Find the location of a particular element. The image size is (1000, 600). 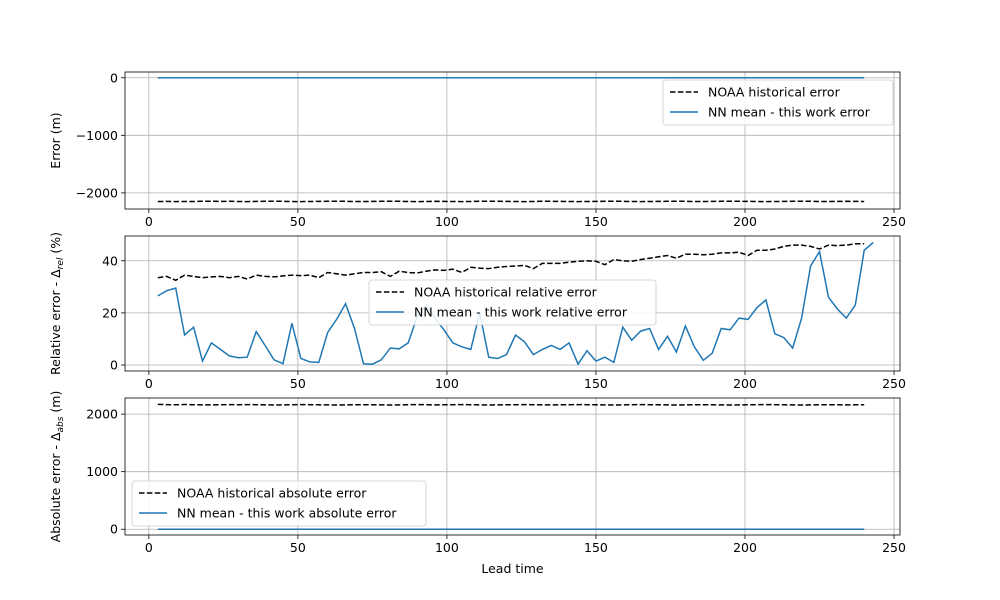

y-axis-label: Absolute error - Δabs (m) is located at coordinates (57, 467).